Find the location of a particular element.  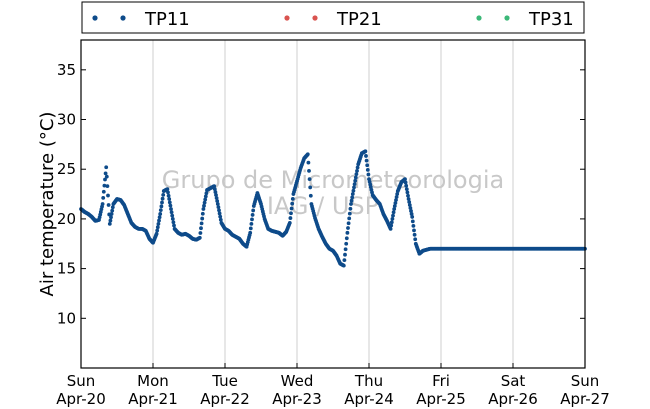

y-tick-label: 35 is located at coordinates (66, 70).